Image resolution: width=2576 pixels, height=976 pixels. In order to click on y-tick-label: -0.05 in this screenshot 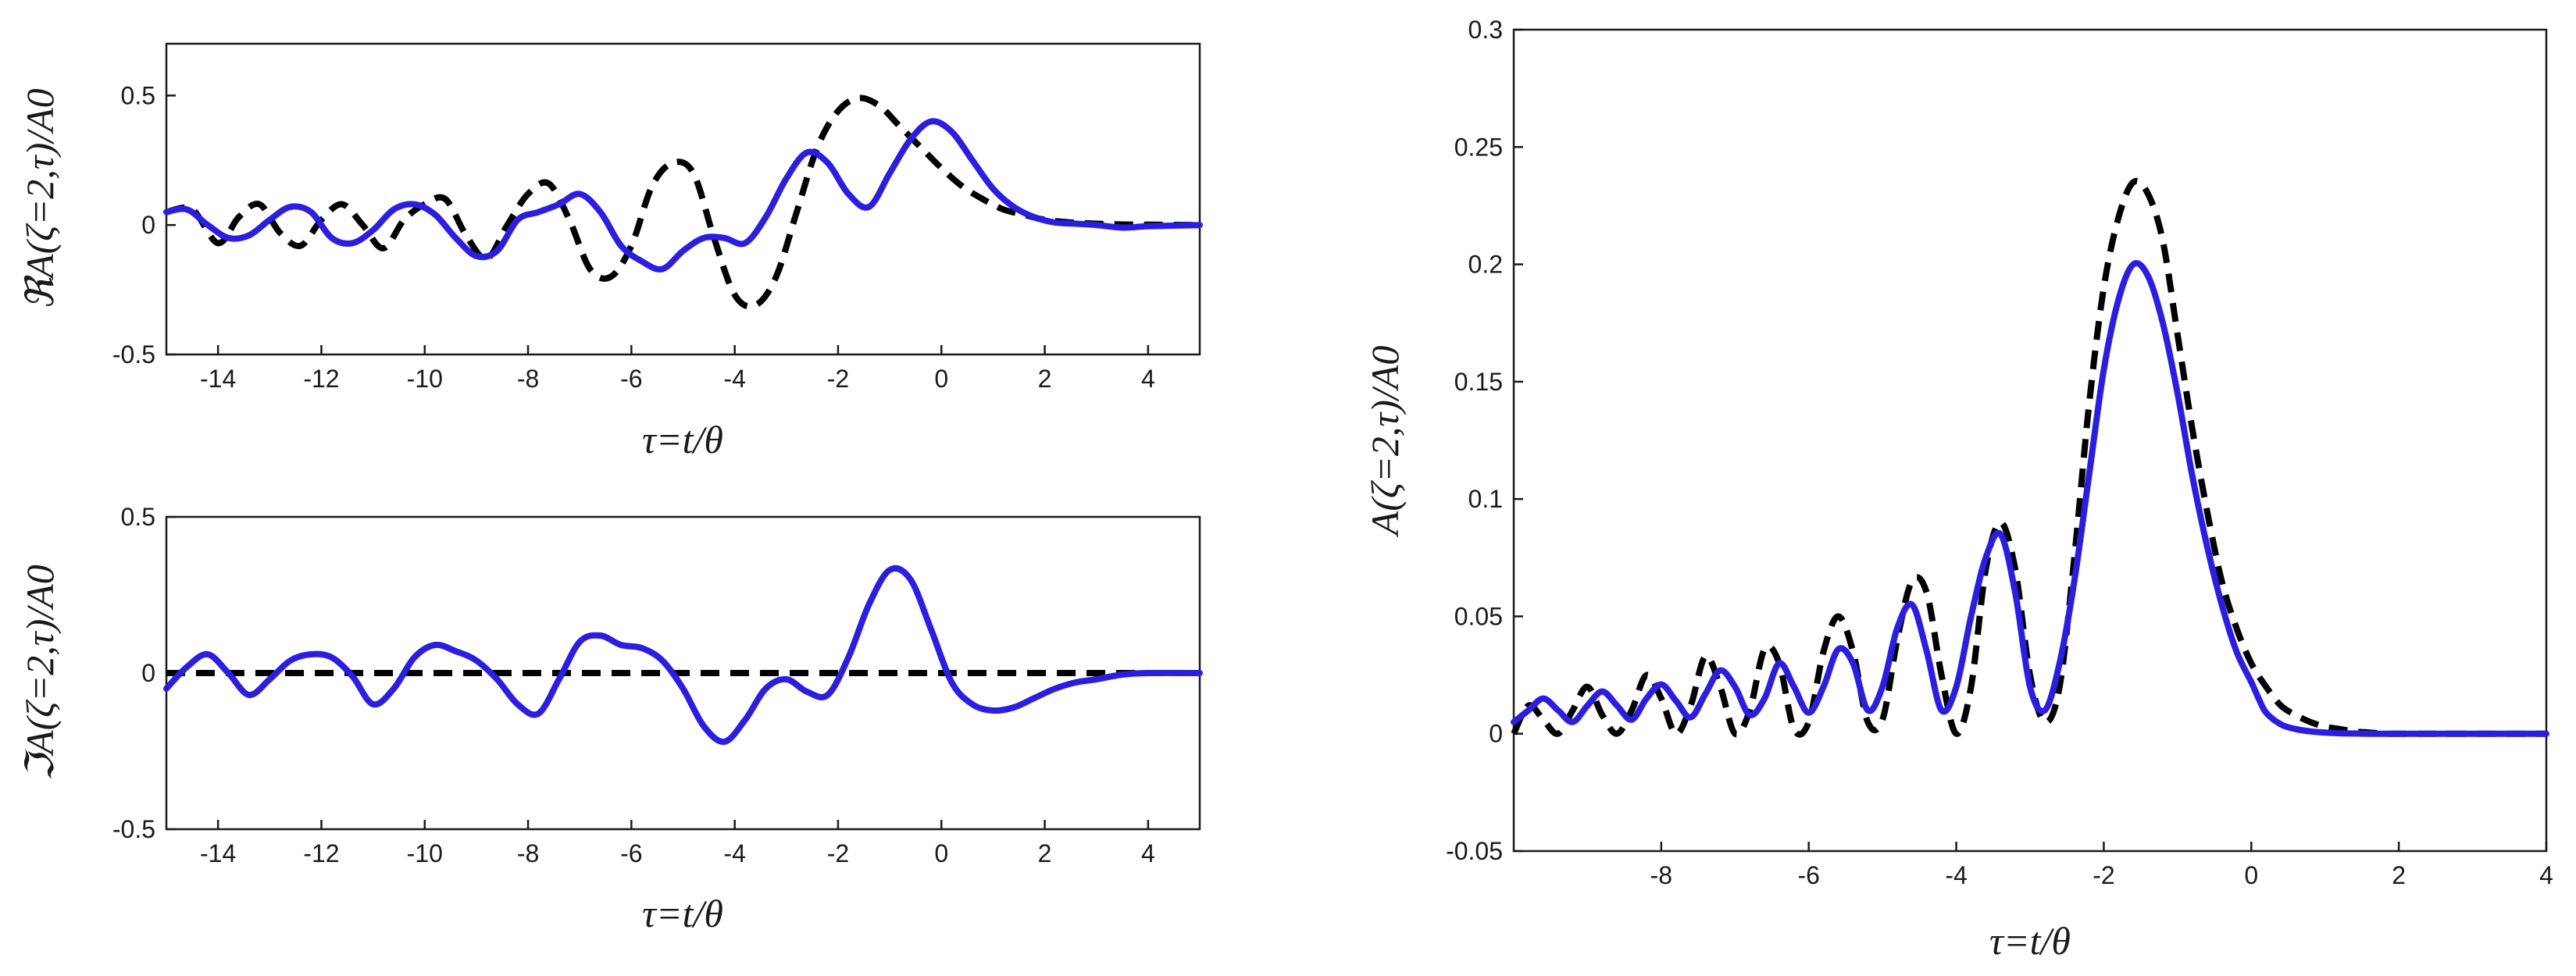, I will do `click(1474, 851)`.